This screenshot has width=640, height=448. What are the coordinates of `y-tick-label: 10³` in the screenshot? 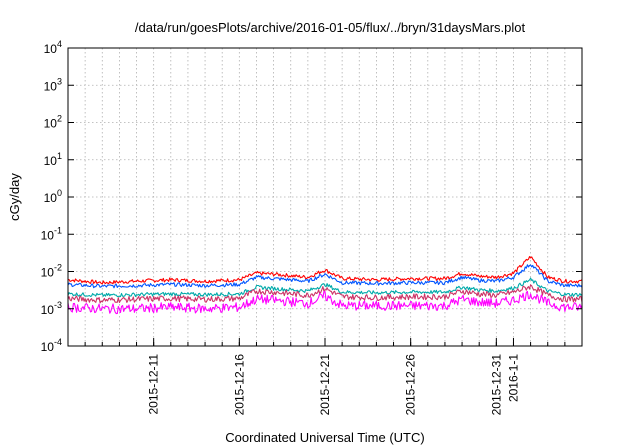 It's located at (53, 84).